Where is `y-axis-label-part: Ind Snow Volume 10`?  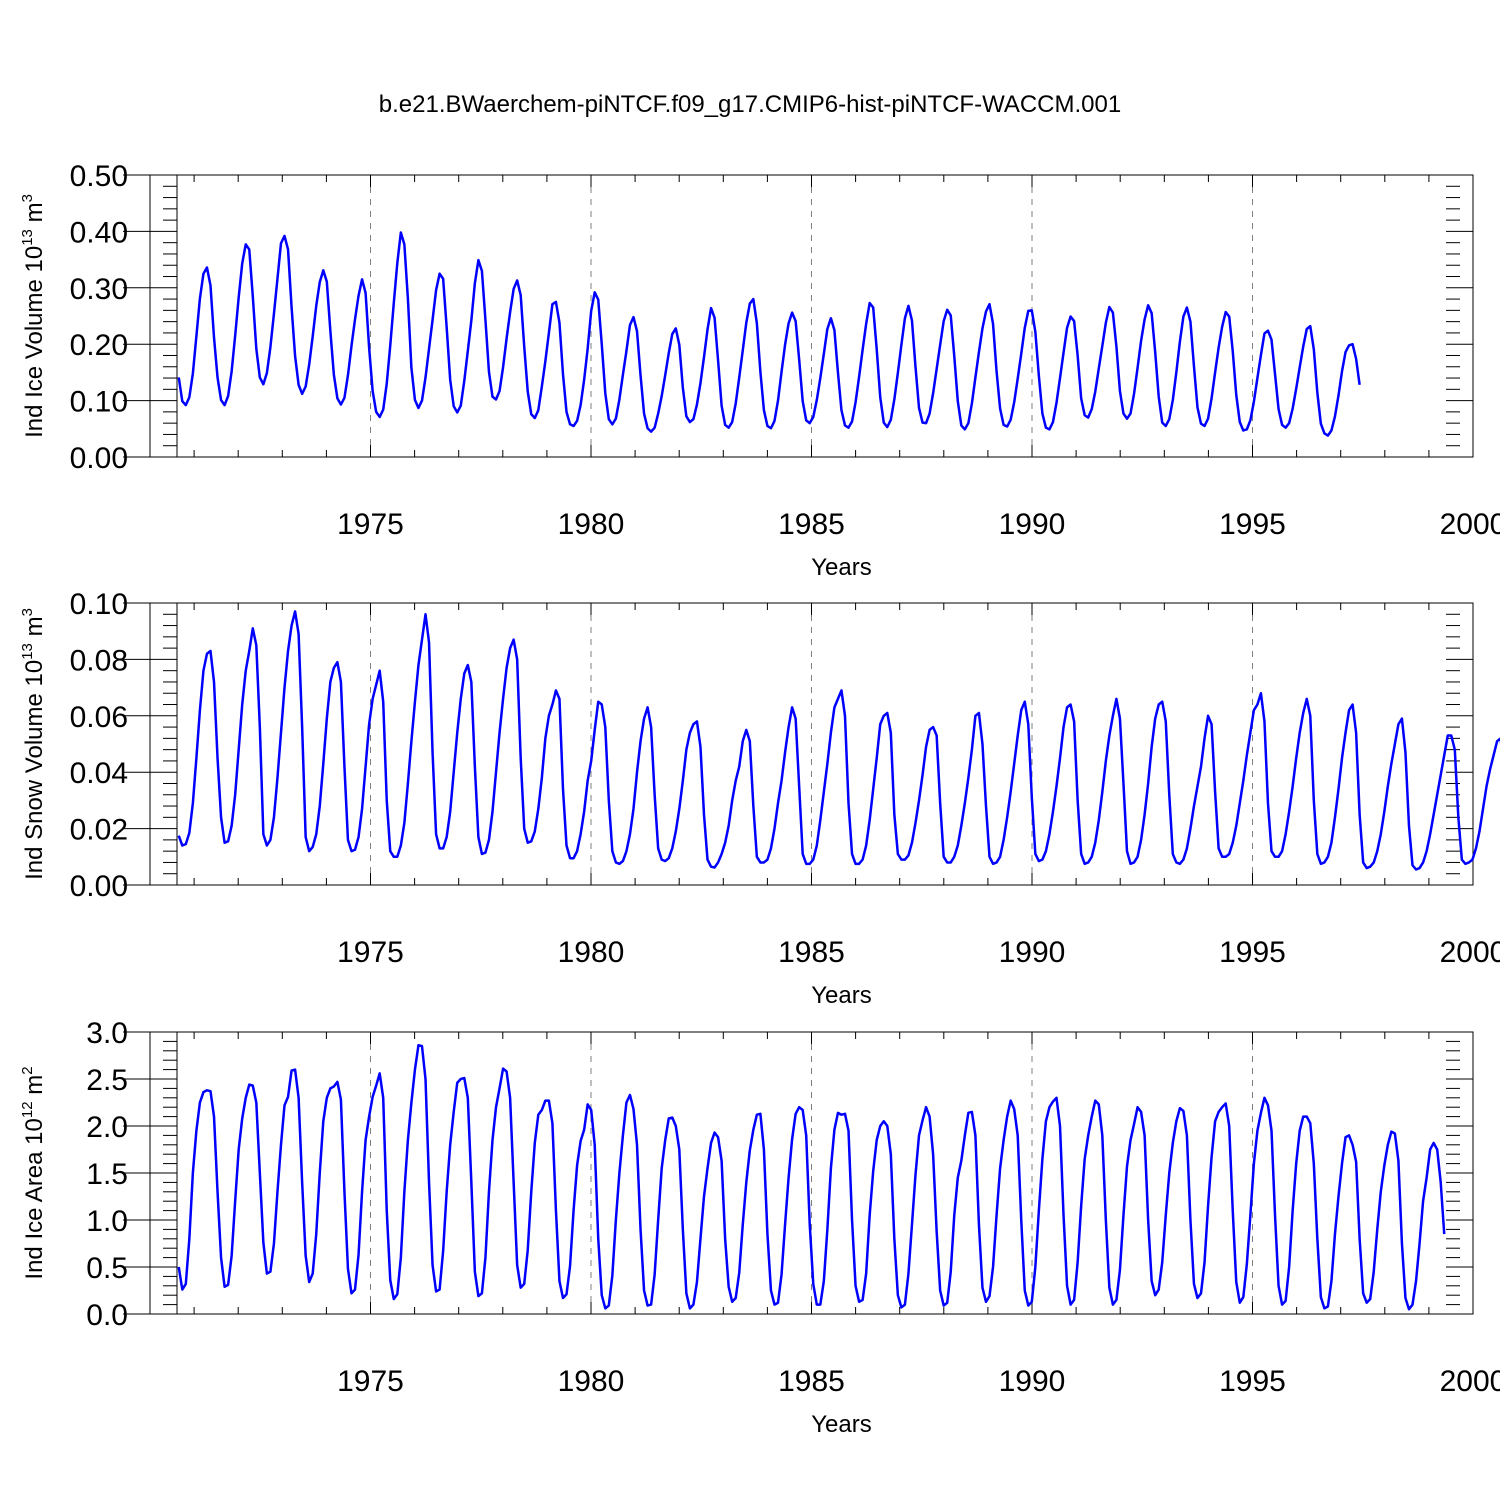 y-axis-label-part: Ind Snow Volume 10 is located at coordinates (34, 770).